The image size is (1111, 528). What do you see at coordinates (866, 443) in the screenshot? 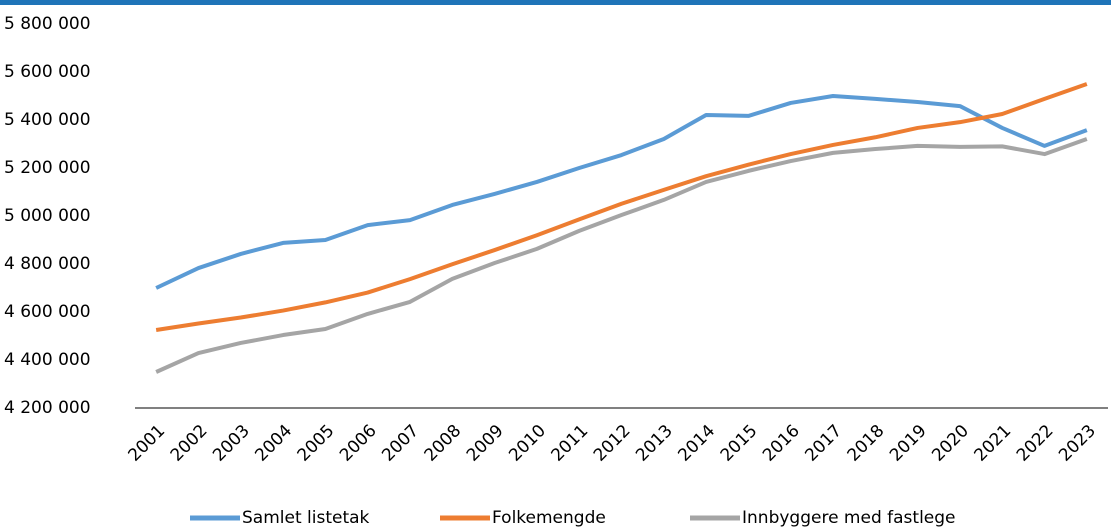
I see `x-tick-label: 2018` at bounding box center [866, 443].